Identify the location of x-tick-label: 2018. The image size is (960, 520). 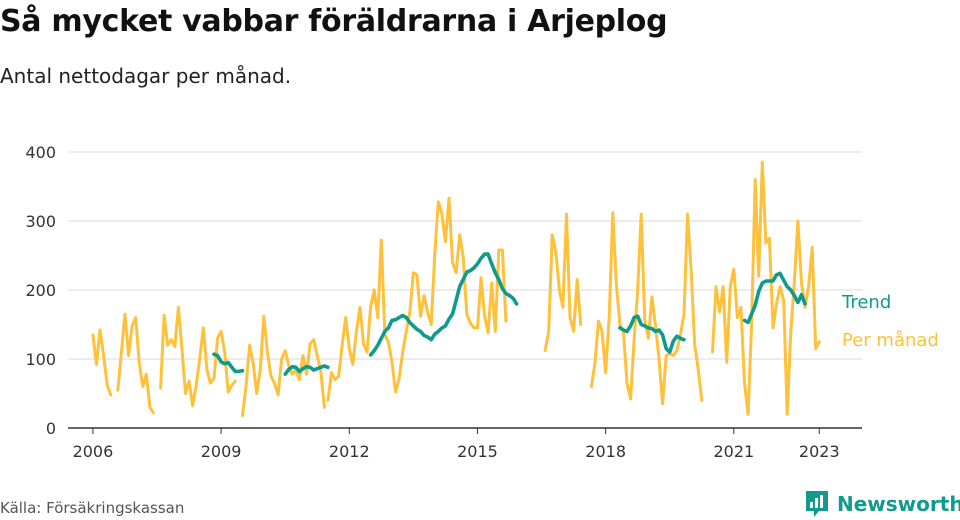
(605, 451).